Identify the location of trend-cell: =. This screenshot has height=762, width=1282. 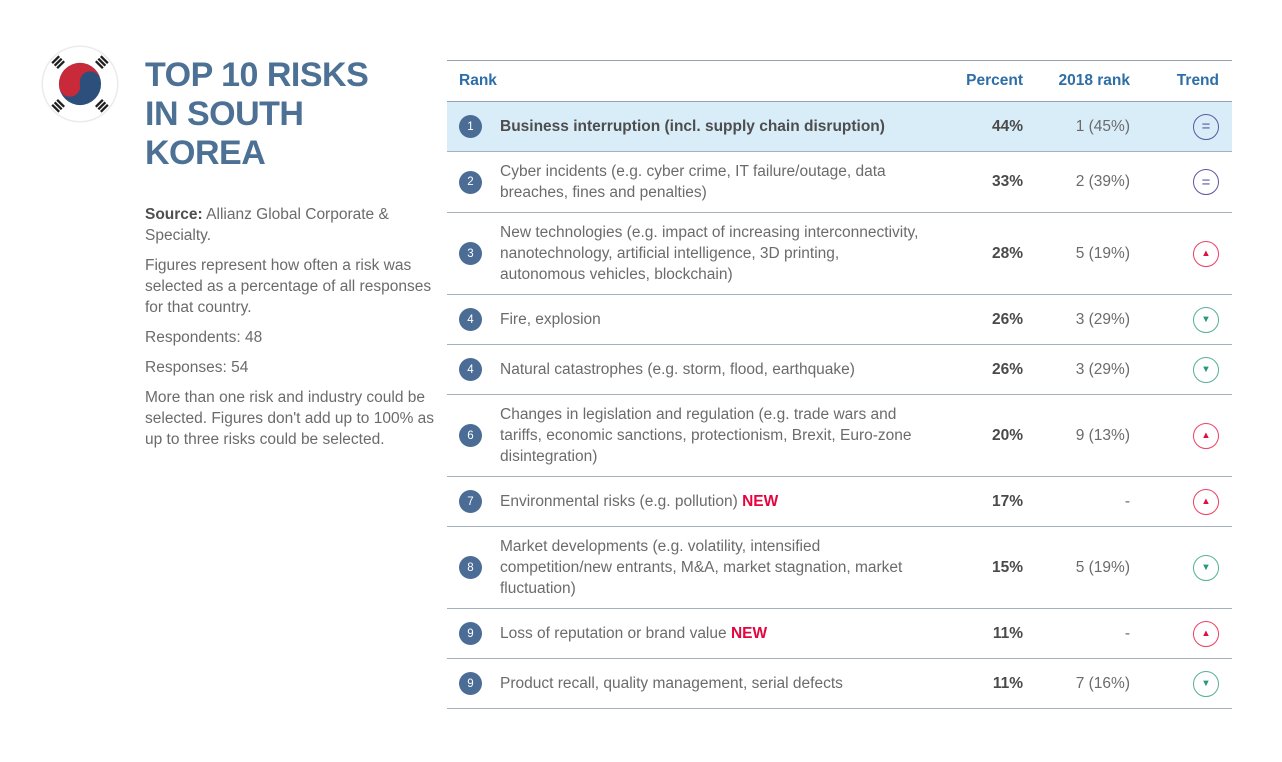
(1181, 182).